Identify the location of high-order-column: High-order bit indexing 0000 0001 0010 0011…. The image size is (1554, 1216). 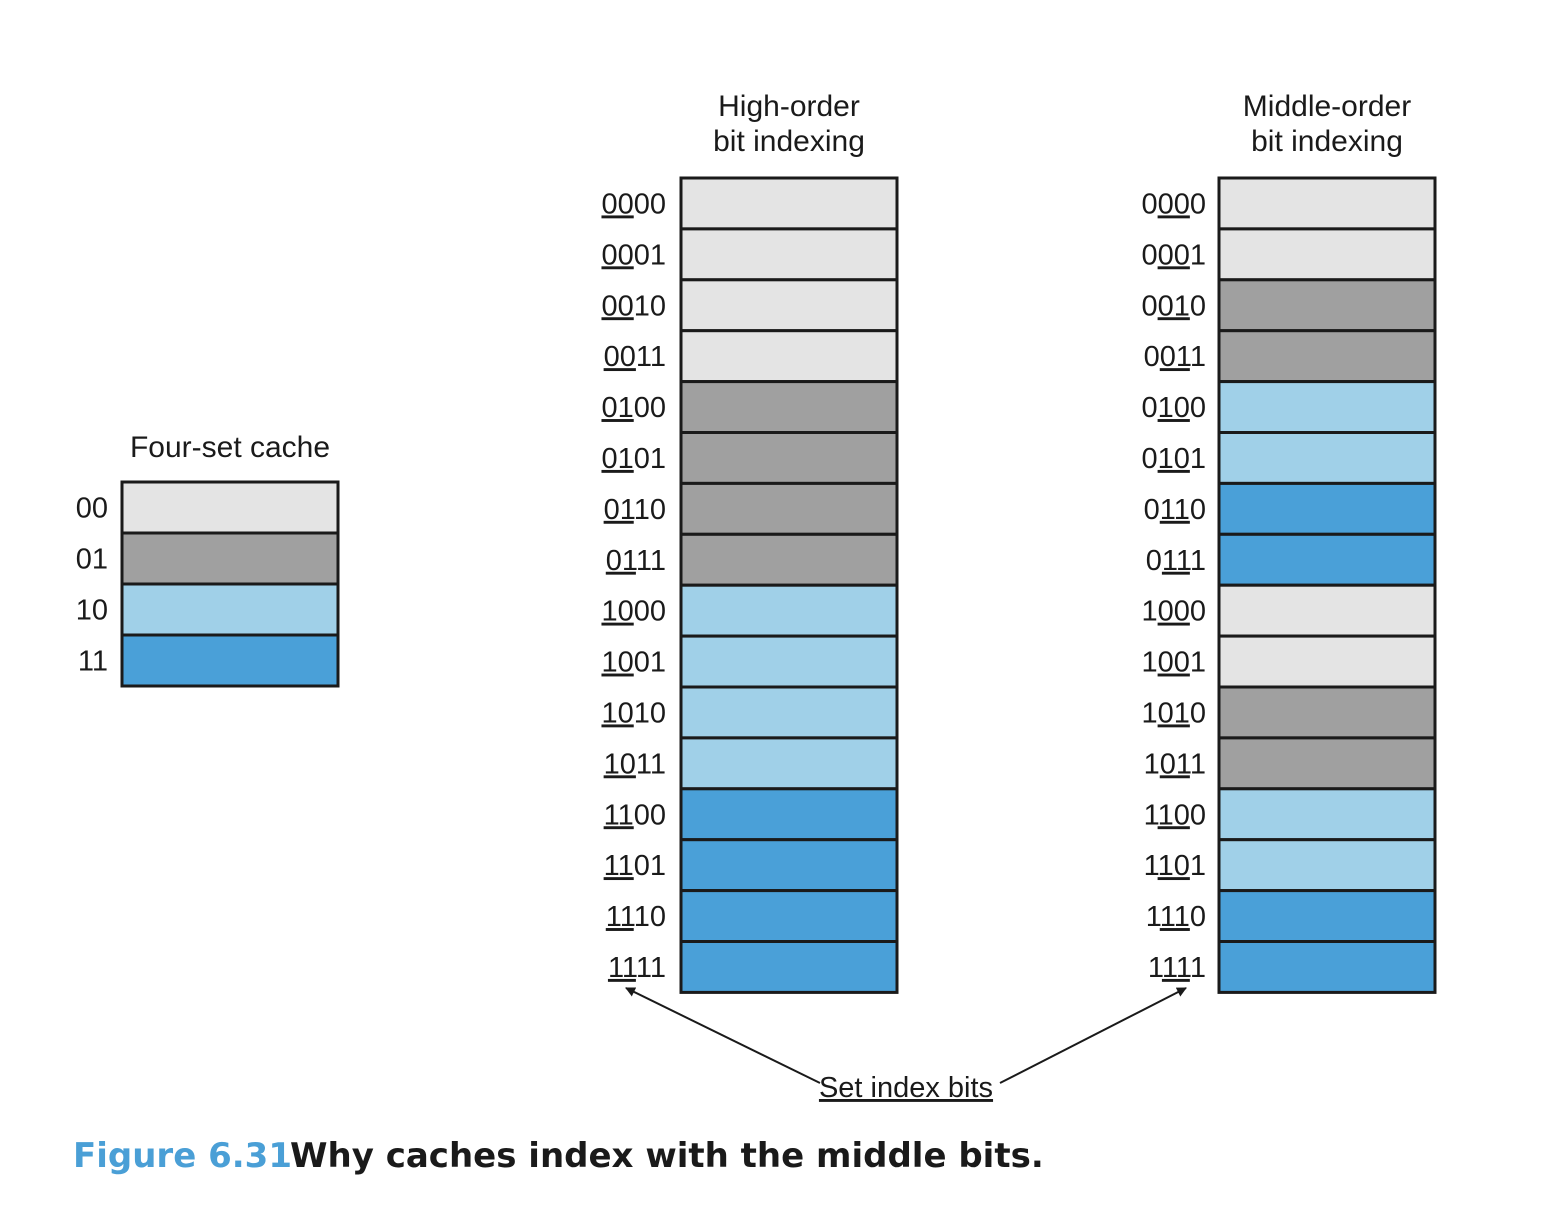
(750, 542).